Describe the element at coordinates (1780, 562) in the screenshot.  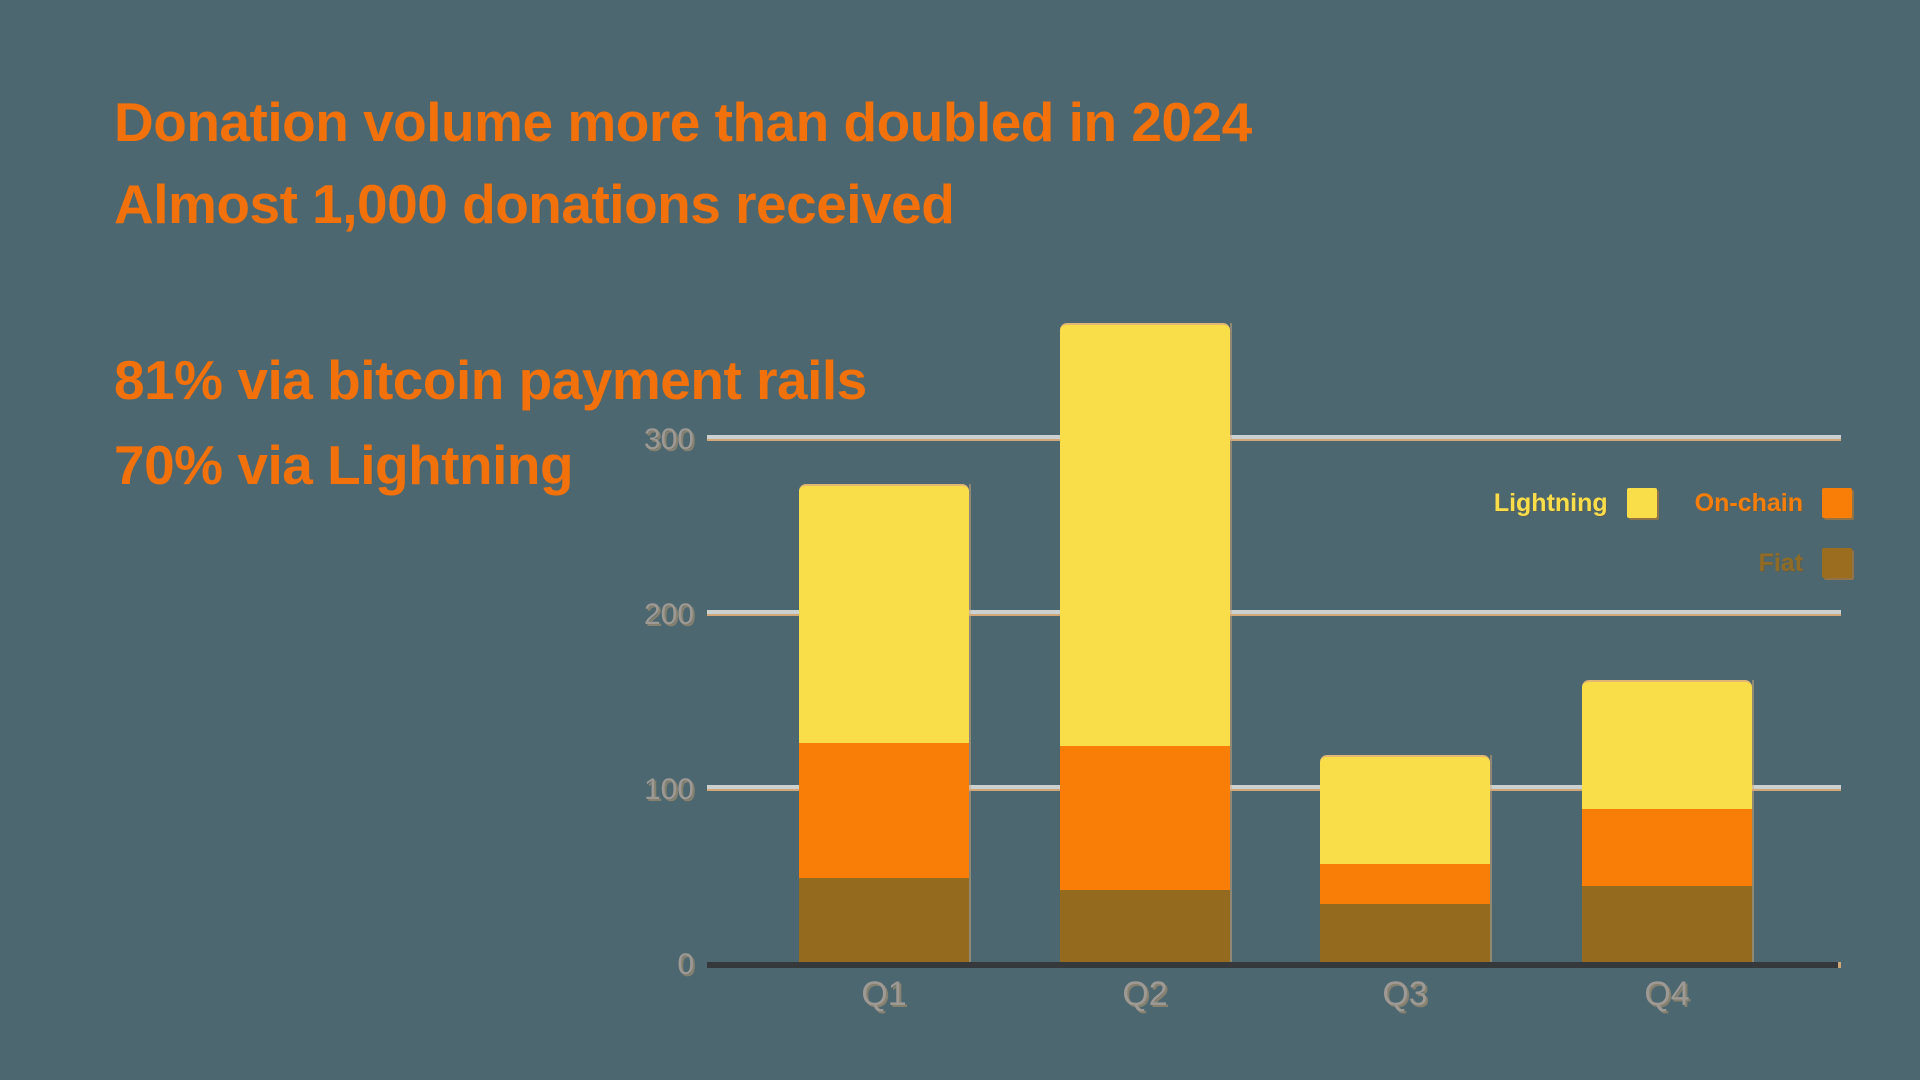
I see `legend-label-fiat: Fiat` at that location.